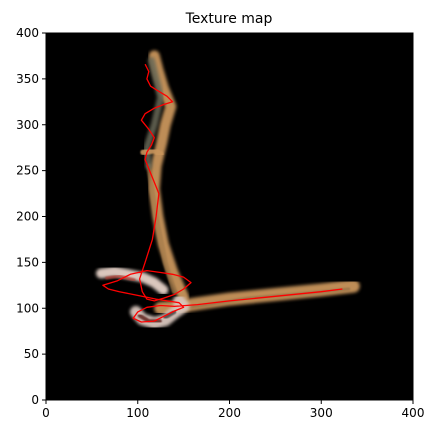  What do you see at coordinates (27, 217) in the screenshot?
I see `y-tick-label: 200` at bounding box center [27, 217].